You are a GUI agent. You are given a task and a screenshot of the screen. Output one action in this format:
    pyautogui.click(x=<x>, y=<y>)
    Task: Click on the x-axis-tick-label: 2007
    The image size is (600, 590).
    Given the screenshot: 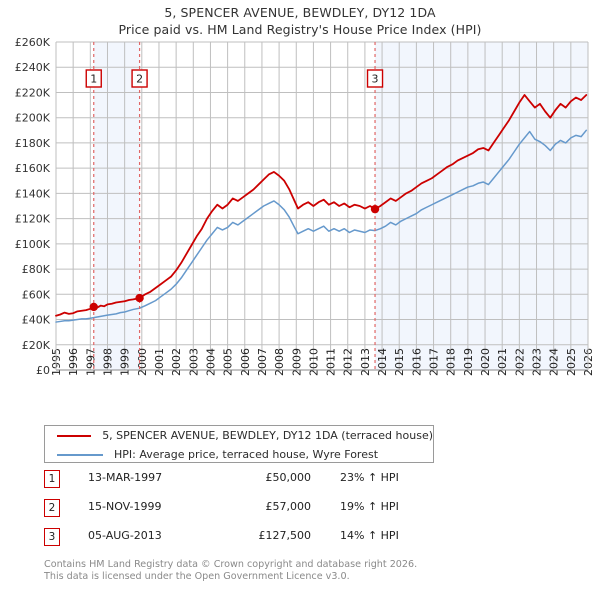 What is the action you would take?
    pyautogui.click(x=262, y=362)
    